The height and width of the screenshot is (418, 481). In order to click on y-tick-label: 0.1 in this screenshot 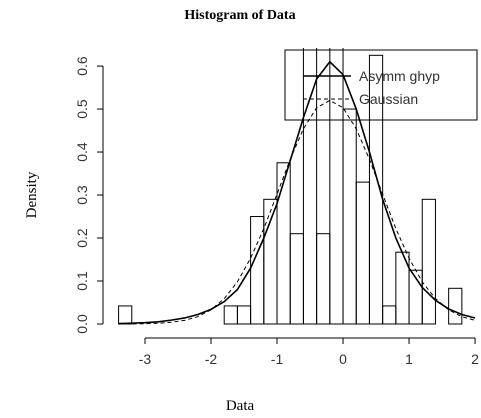, I will do `click(82, 281)`.